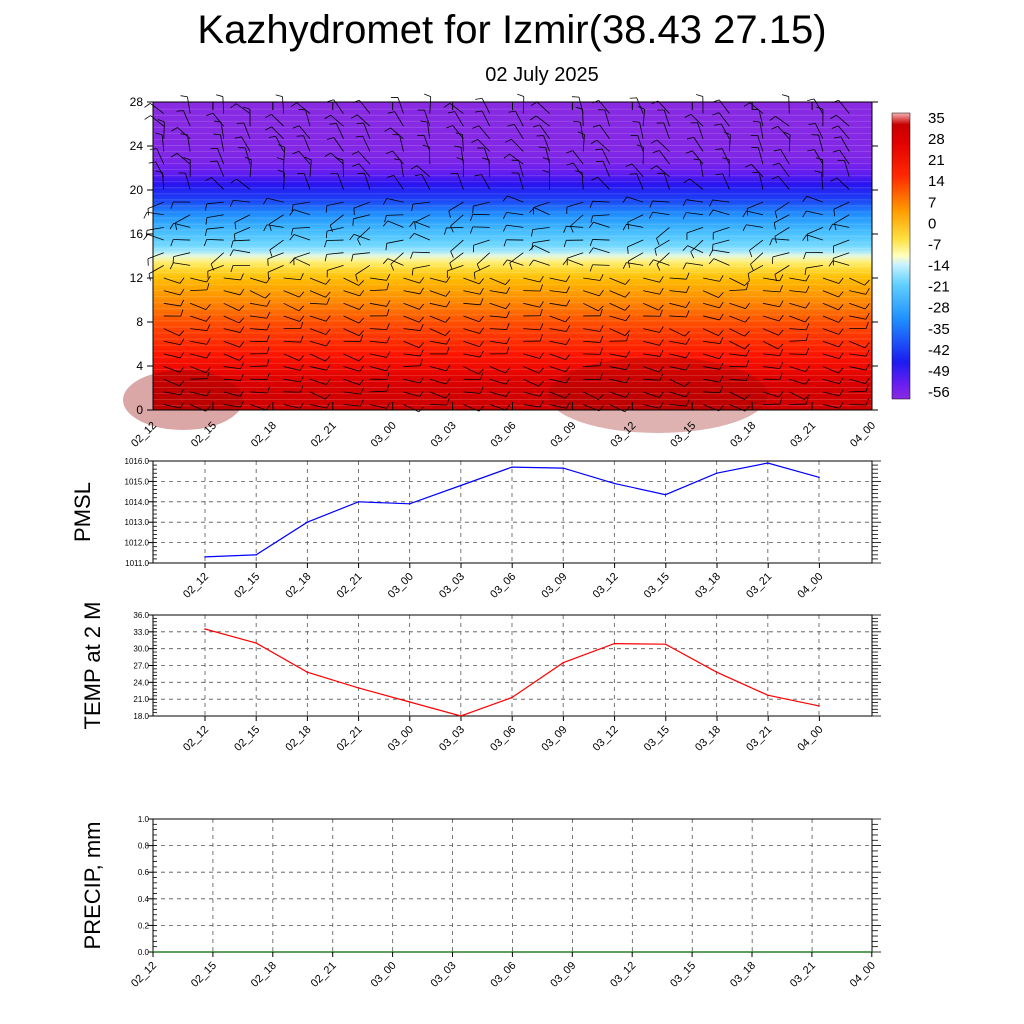  Describe the element at coordinates (759, 586) in the screenshot. I see `x-tick-label: 03_21` at that location.